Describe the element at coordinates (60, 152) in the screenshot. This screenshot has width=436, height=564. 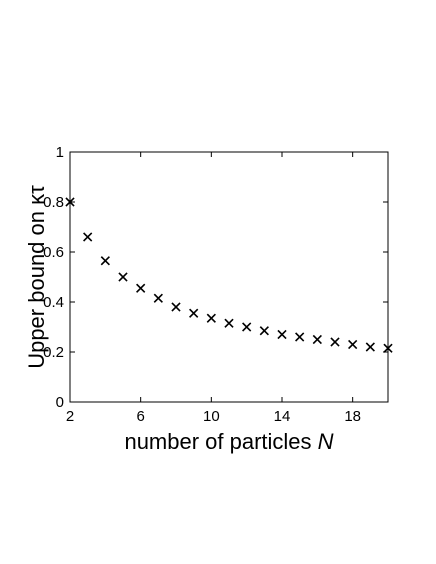
I see `y-tick-label: 1` at that location.